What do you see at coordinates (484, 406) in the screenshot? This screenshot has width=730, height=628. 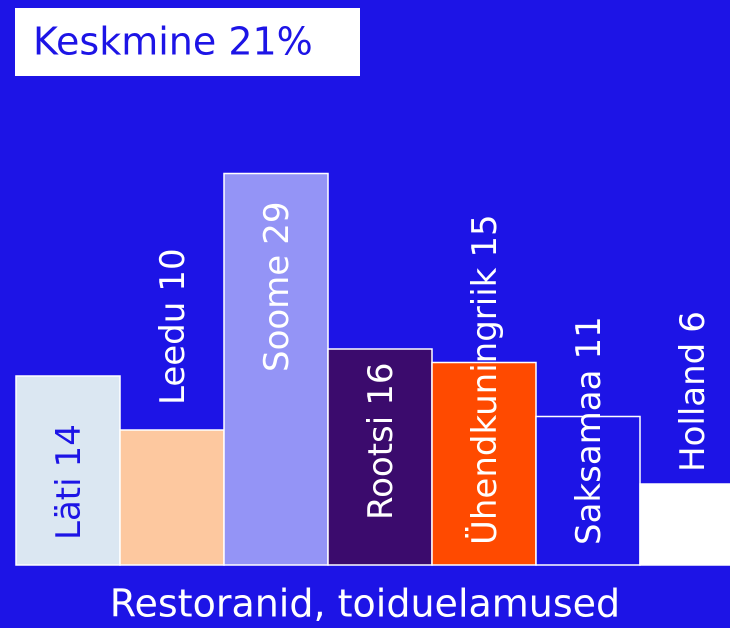 I see `category-name: Ühendkuningriik` at bounding box center [484, 406].